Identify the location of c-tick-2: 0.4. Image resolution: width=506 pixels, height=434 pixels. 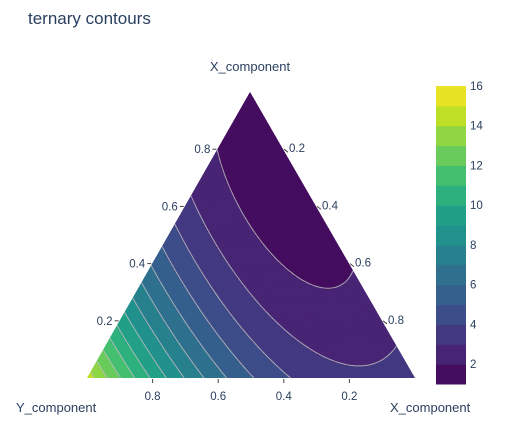
(327, 206).